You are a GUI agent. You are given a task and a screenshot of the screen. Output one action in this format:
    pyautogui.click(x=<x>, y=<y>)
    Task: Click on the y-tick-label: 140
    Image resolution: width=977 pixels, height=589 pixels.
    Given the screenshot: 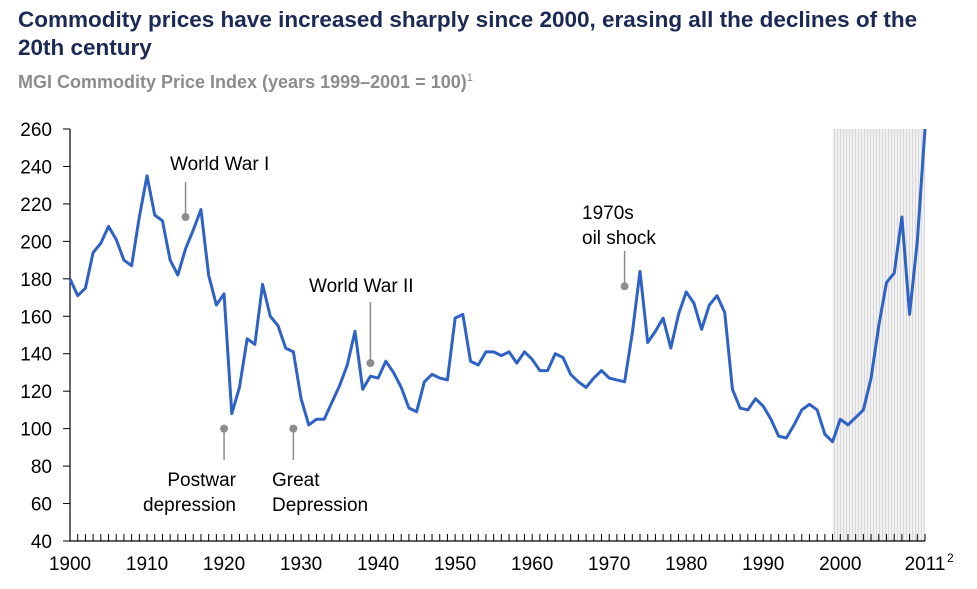 What is the action you would take?
    pyautogui.click(x=36, y=355)
    